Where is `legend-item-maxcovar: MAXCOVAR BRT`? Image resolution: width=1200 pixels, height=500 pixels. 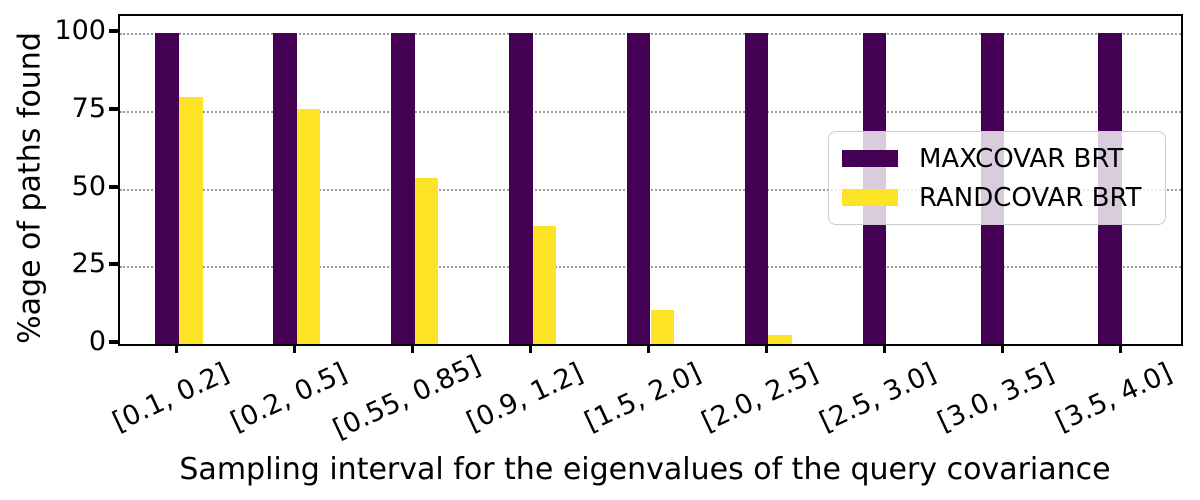 legend-item-maxcovar: MAXCOVAR BRT is located at coordinates (997, 159).